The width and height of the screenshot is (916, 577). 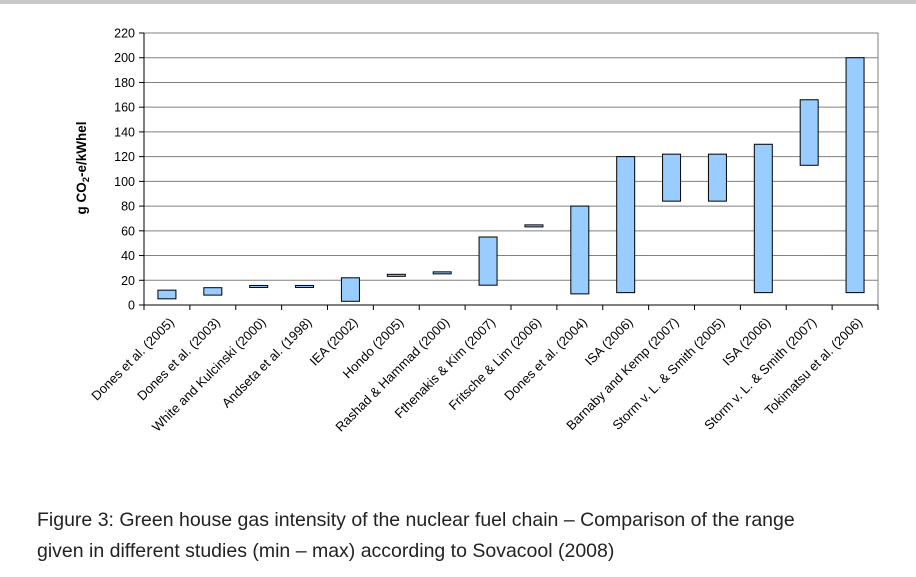 What do you see at coordinates (132, 359) in the screenshot?
I see `x-tick-label: Dones et al. (2005)` at bounding box center [132, 359].